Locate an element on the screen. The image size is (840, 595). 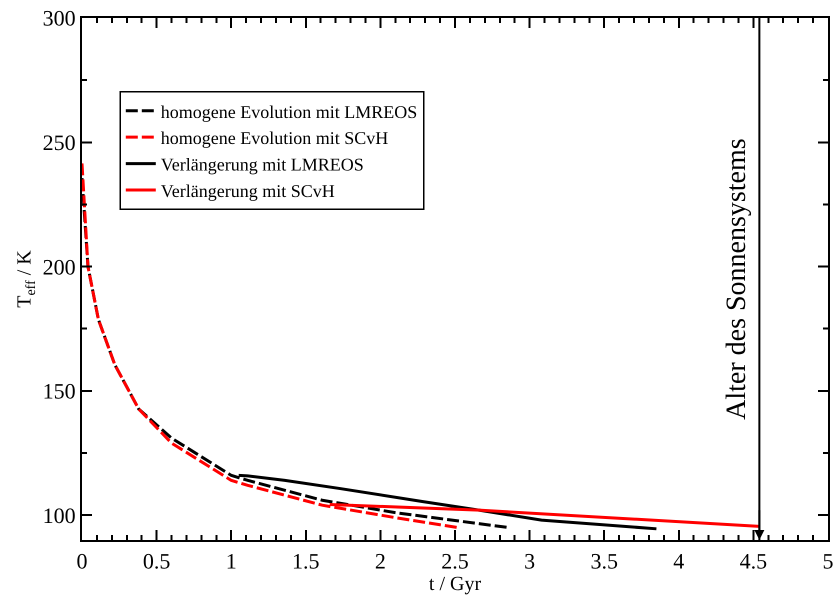
x-tick-label: 4 is located at coordinates (678, 561).